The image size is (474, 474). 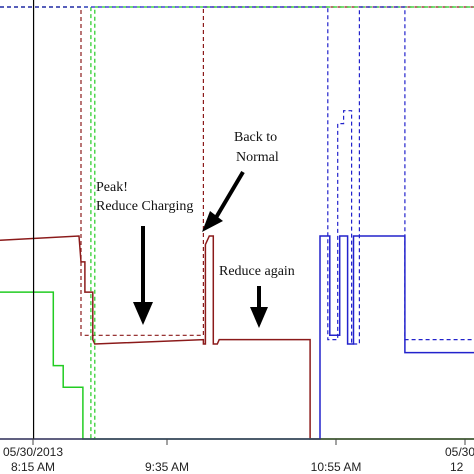 I want to click on x-tick-label-1-time: 9:35 AM, so click(x=167, y=467).